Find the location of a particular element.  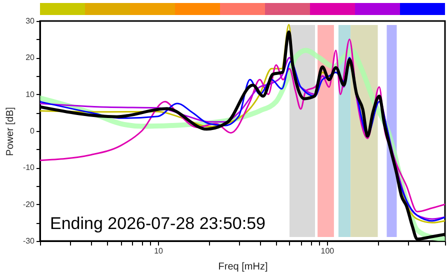

y-tick-label: 10 is located at coordinates (31, 94).